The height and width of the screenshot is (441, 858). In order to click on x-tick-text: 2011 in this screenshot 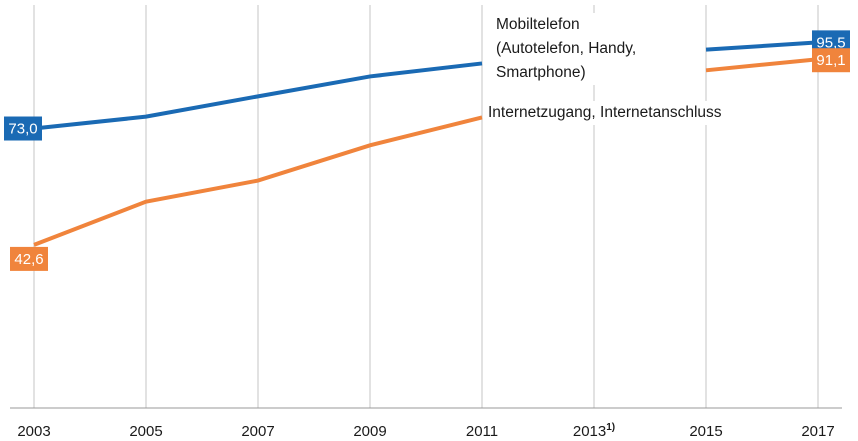, I will do `click(482, 431)`.